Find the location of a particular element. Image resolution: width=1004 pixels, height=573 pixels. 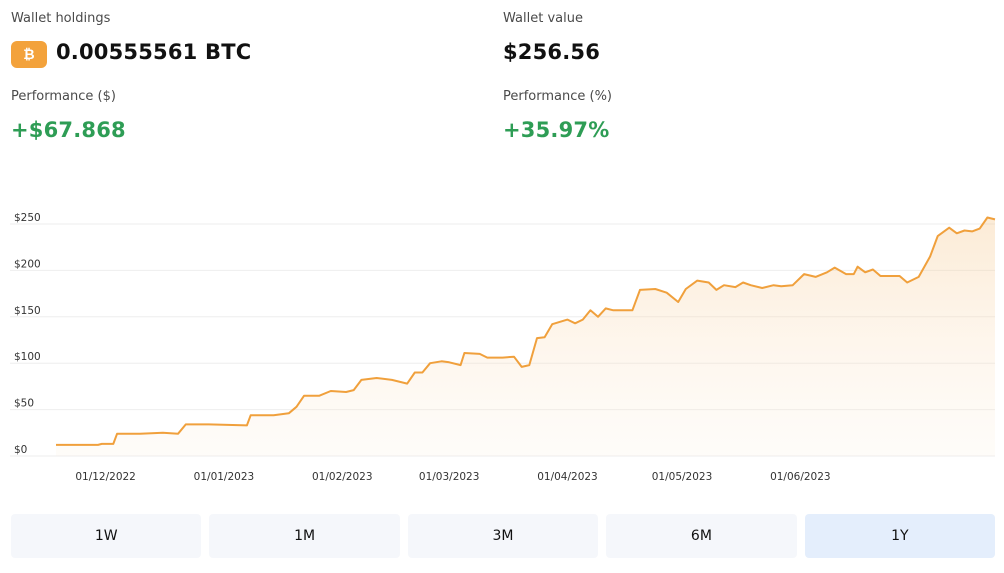

performance-usd-value: +$67.868 is located at coordinates (68, 130).